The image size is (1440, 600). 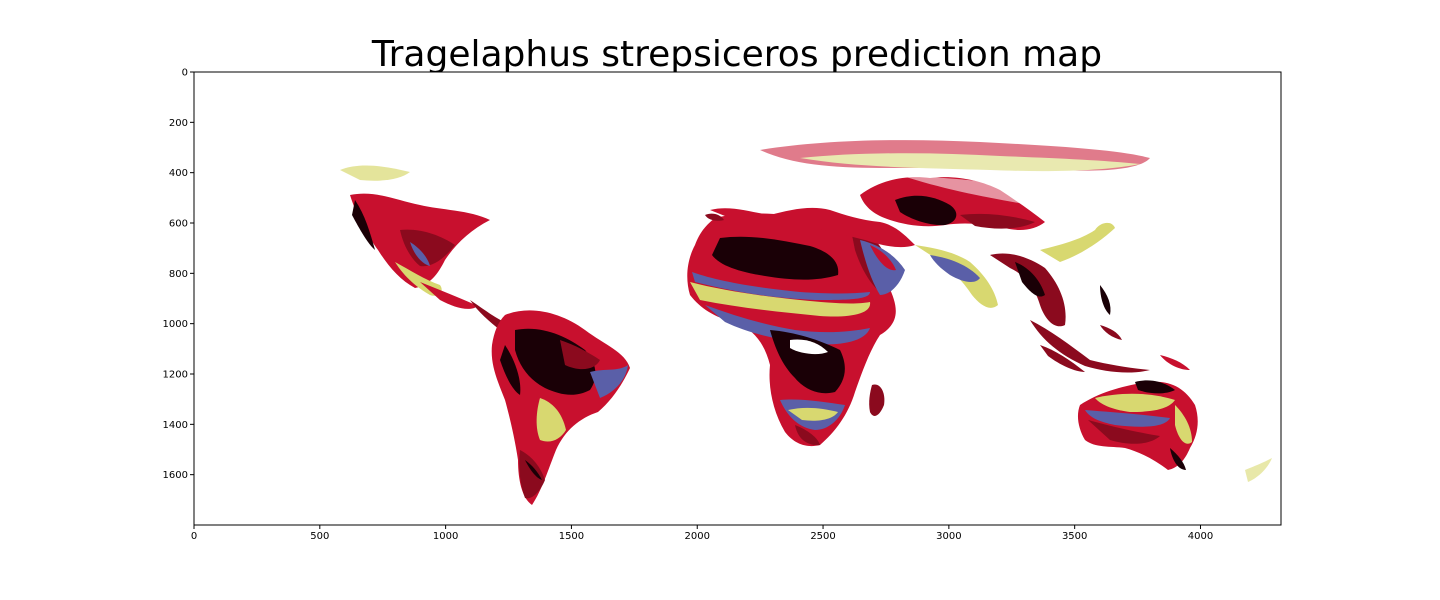 I want to click on northern-belt-region, so click(x=955, y=177).